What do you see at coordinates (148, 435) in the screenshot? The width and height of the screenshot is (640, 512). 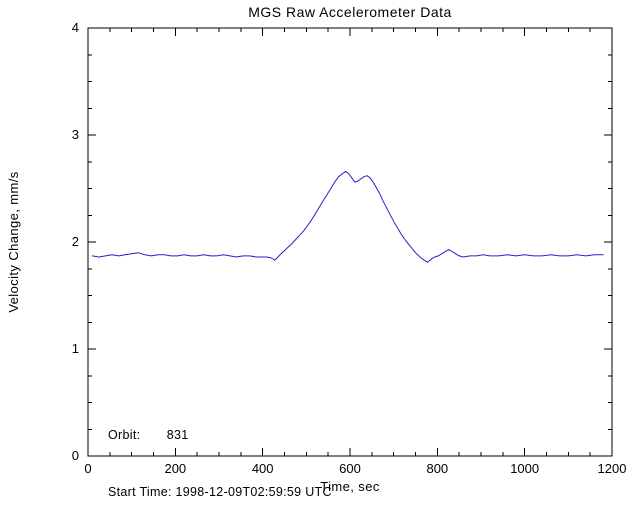 I see `annotation-orbit: Orbit: 831` at bounding box center [148, 435].